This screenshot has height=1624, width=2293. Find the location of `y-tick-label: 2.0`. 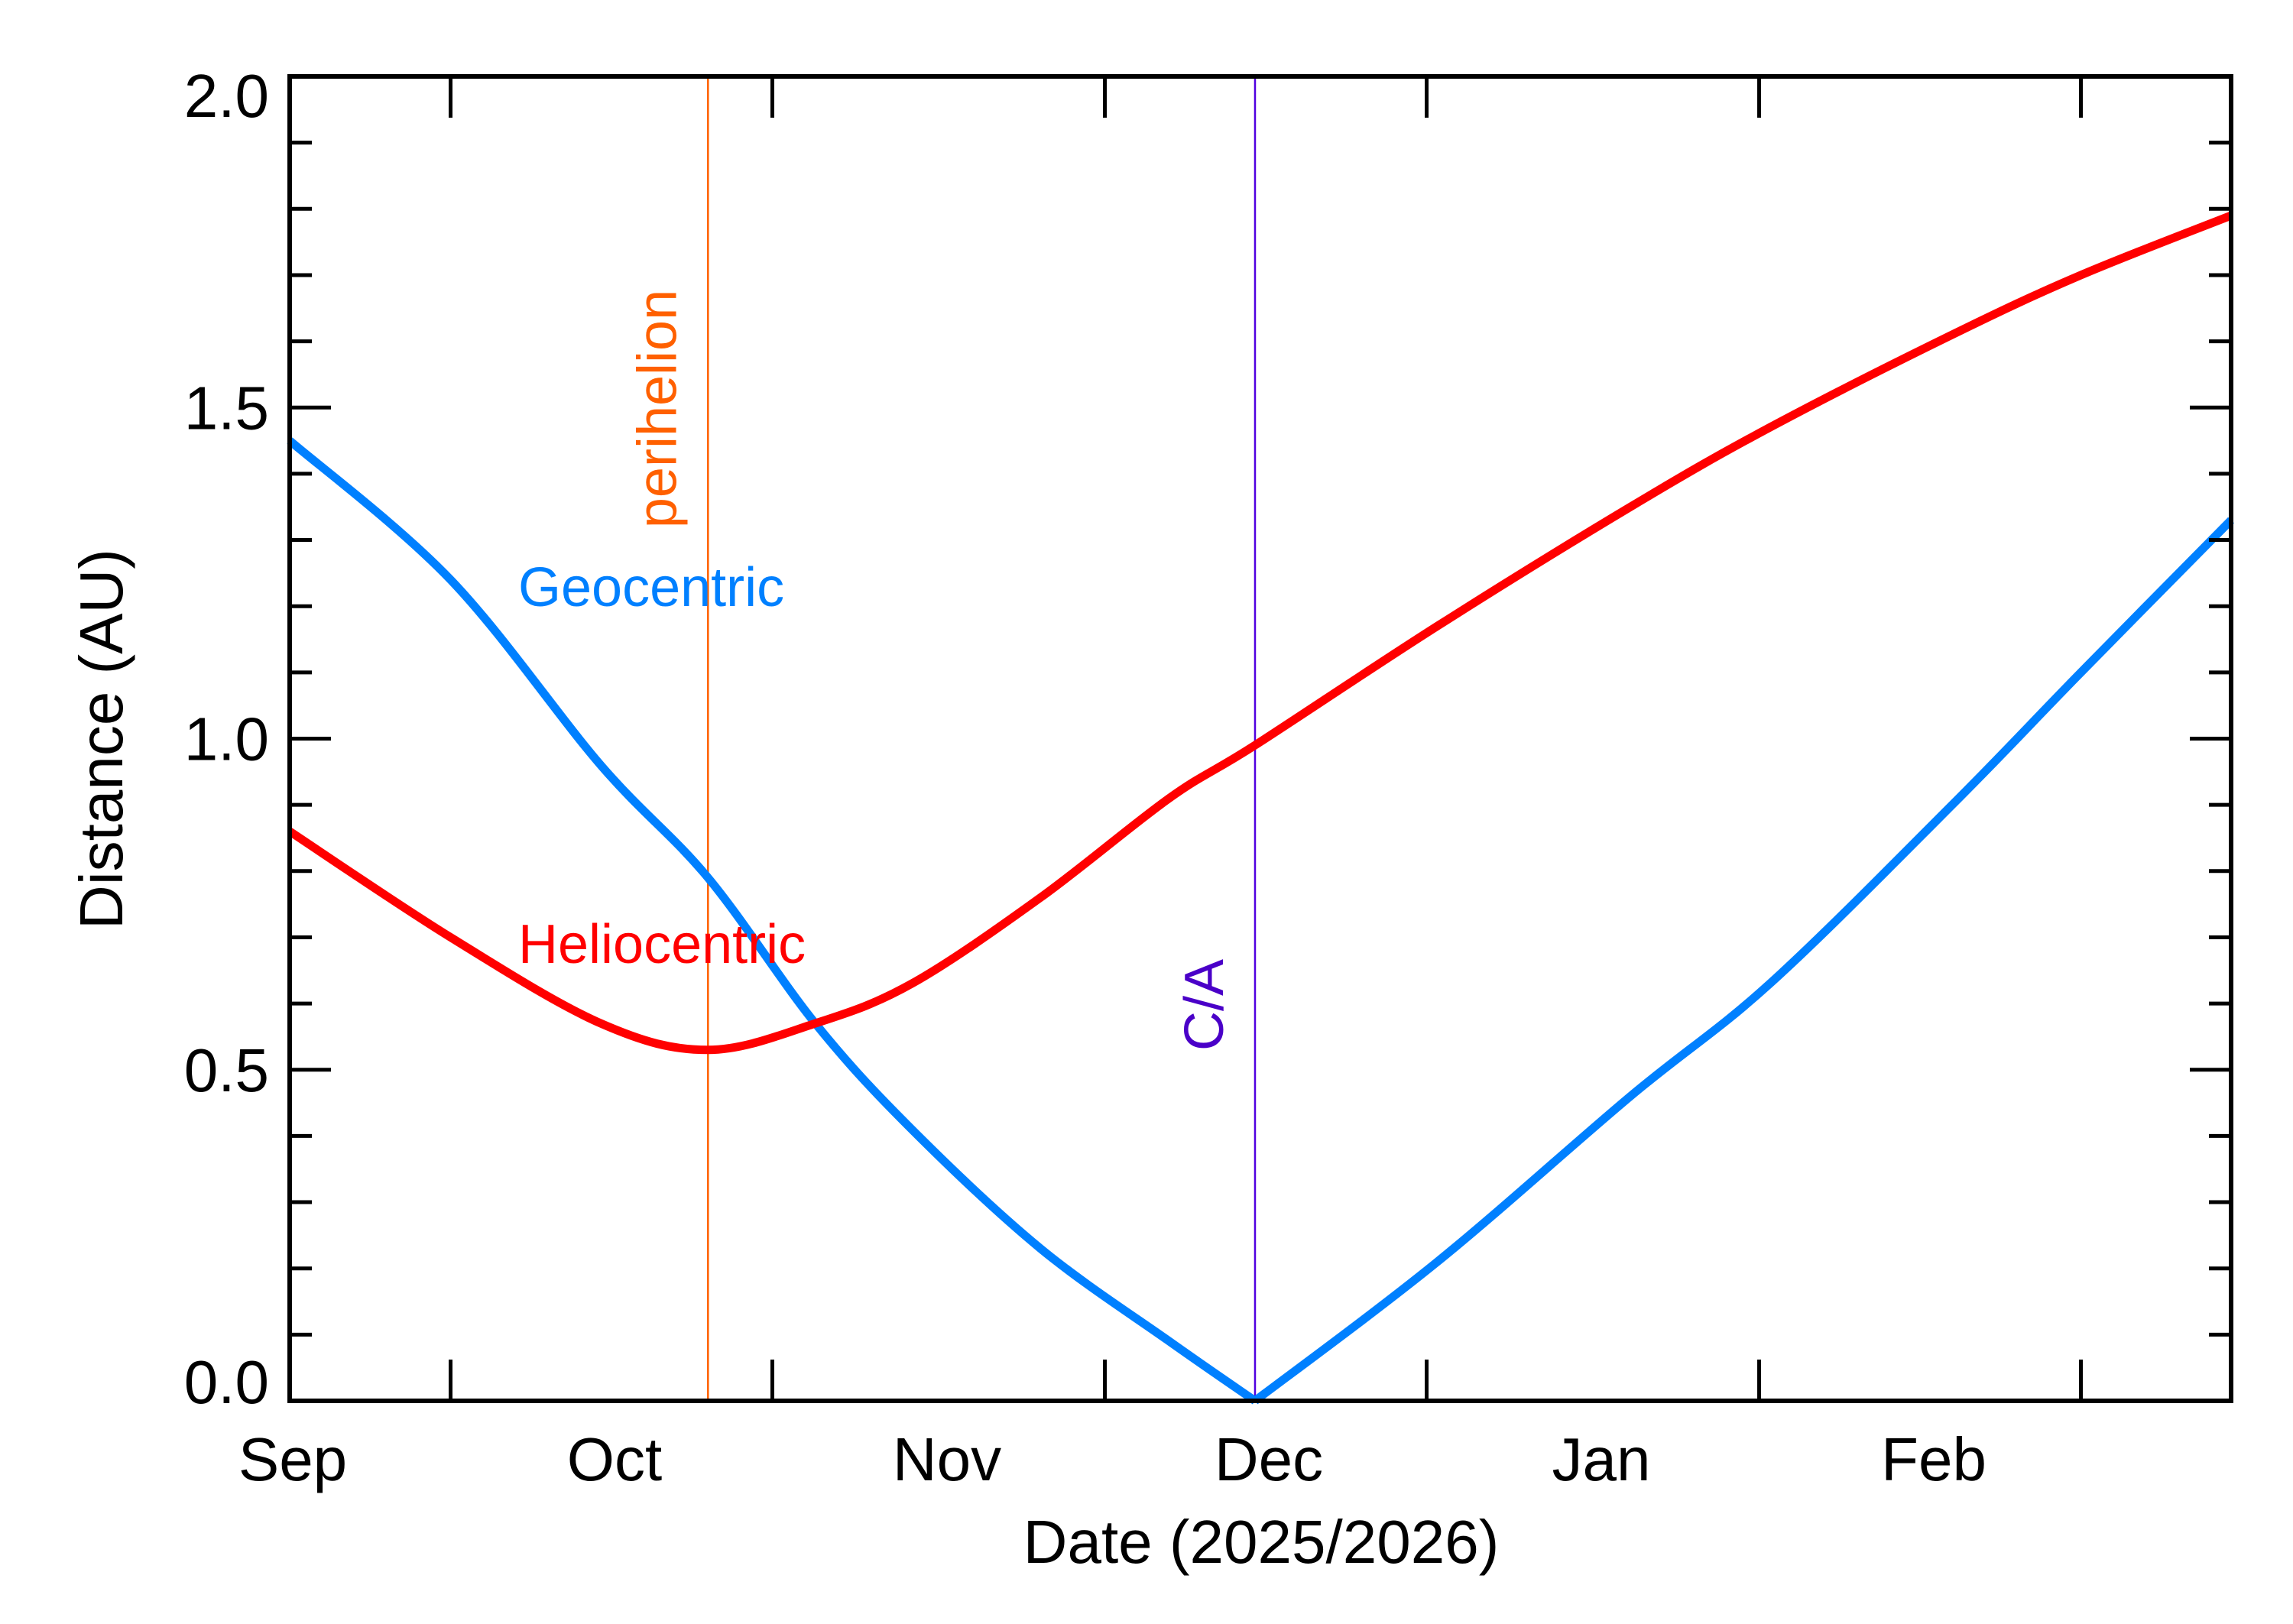

y-tick-label: 2.0 is located at coordinates (227, 96).